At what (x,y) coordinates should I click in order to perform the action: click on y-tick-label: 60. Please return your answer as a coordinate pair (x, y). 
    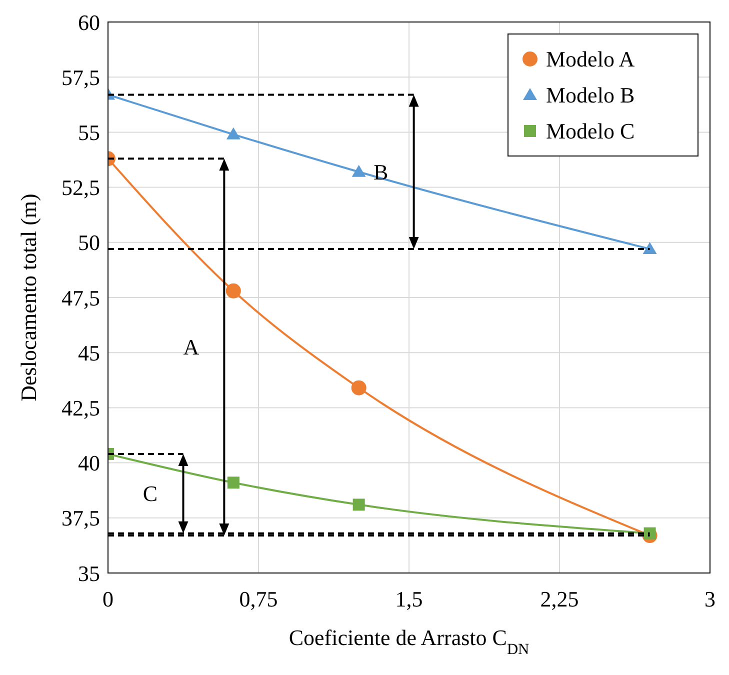
    Looking at the image, I should click on (89, 22).